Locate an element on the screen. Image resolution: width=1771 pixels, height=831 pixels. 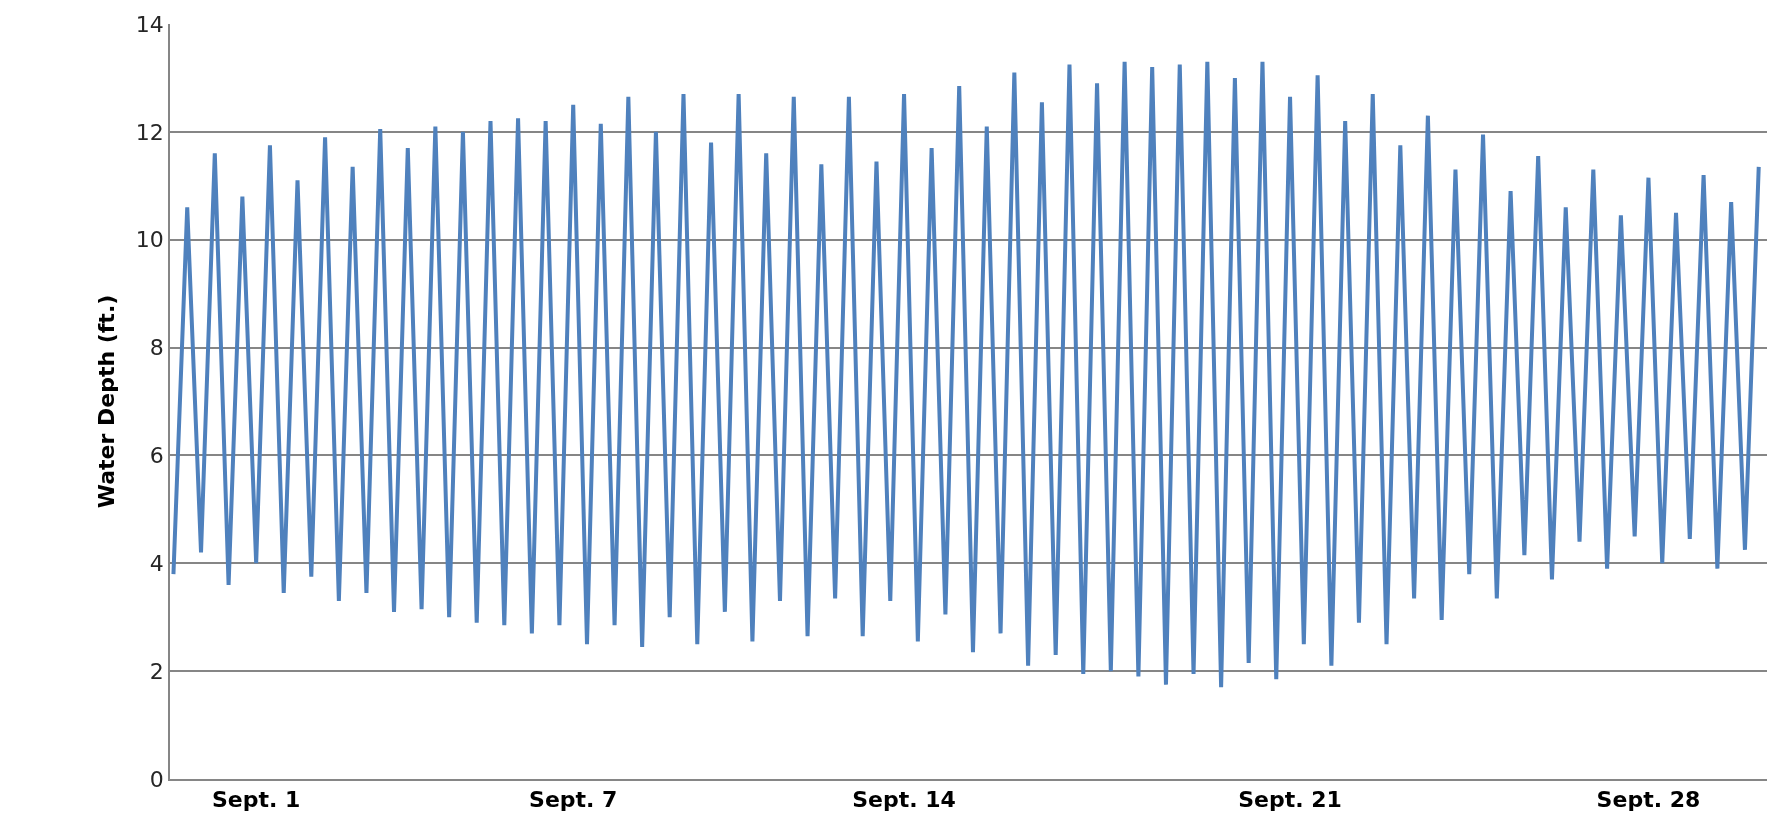
y-tick-label: 14 is located at coordinates (149, 24).